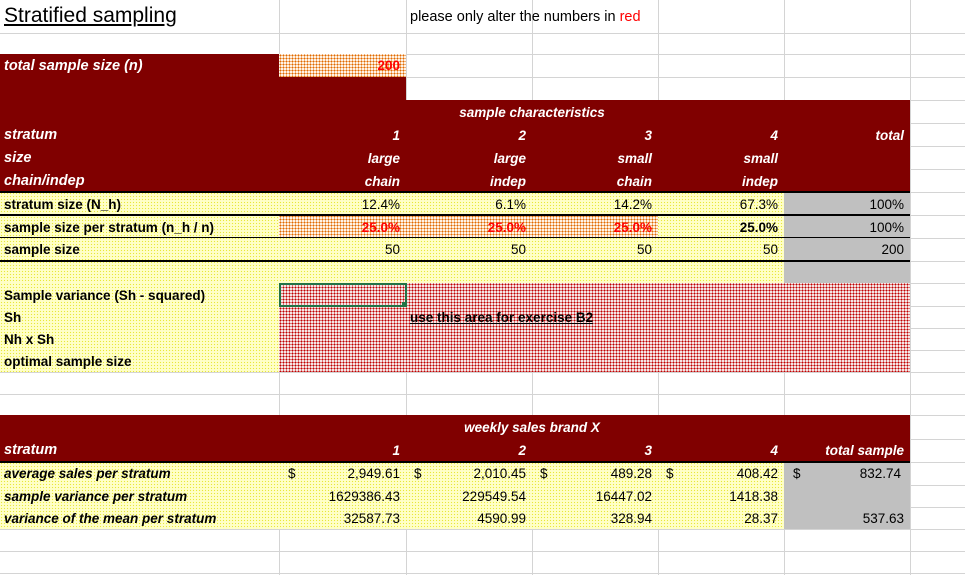 The height and width of the screenshot is (575, 965). What do you see at coordinates (29, 339) in the screenshot?
I see `label-nh-x-sh: Nh x Sh` at bounding box center [29, 339].